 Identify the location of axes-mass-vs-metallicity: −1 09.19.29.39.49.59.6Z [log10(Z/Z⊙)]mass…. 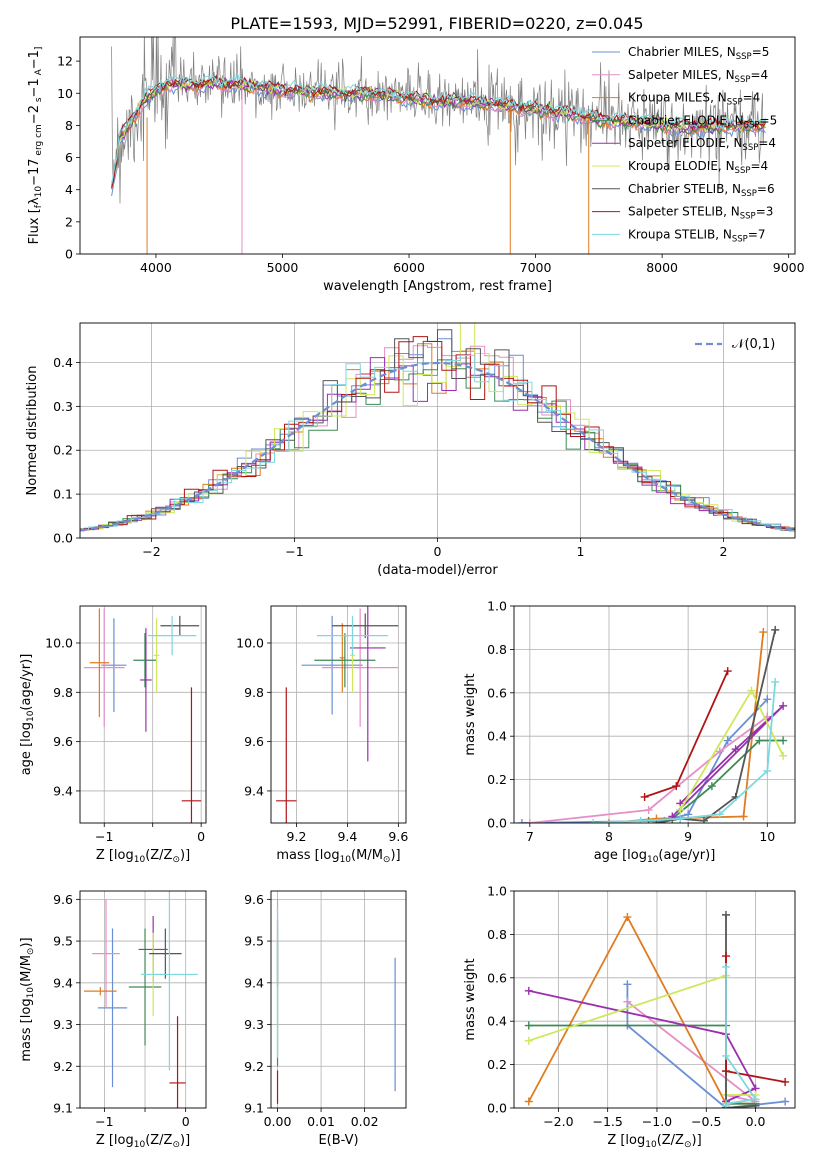
(113, 1020).